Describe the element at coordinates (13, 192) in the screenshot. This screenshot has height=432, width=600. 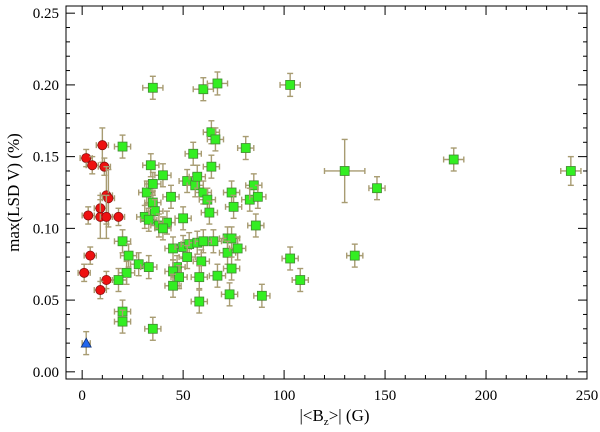
I see `y-axis-title: max(LSD V) (%)` at that location.